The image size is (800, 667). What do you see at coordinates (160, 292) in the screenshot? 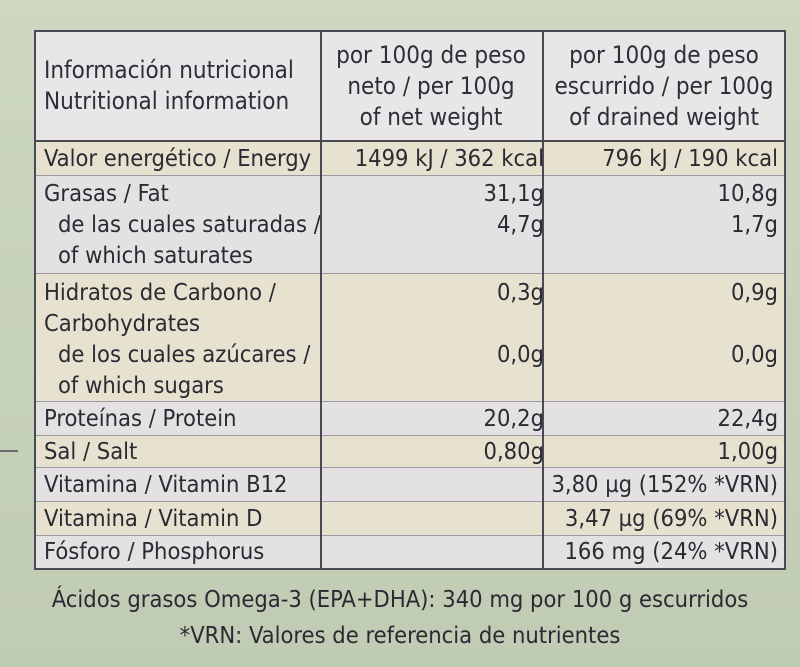
I see `row-label-line: Hidratos de Carbono /` at bounding box center [160, 292].